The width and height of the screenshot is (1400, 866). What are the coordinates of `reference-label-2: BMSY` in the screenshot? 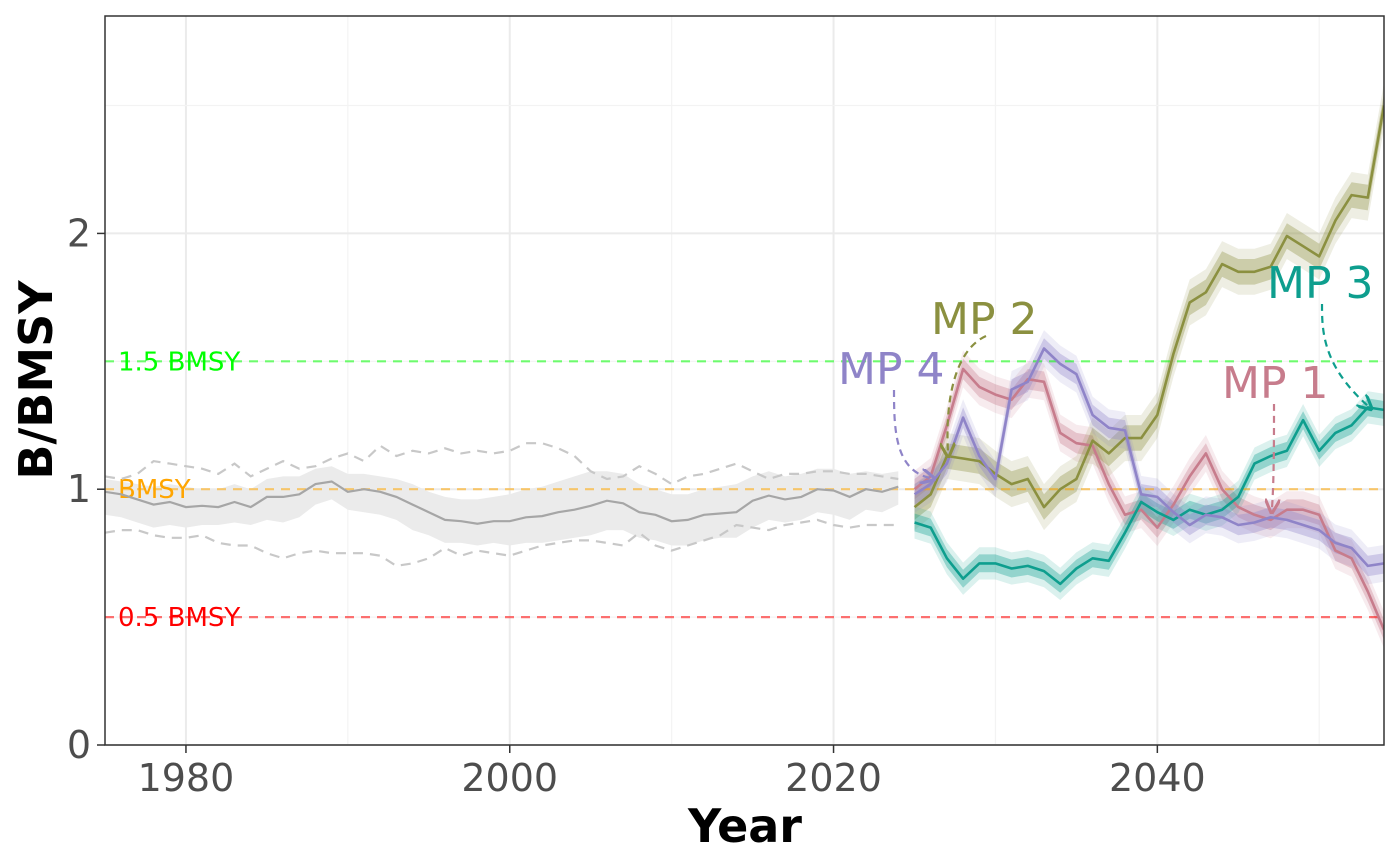 It's located at (154, 490).